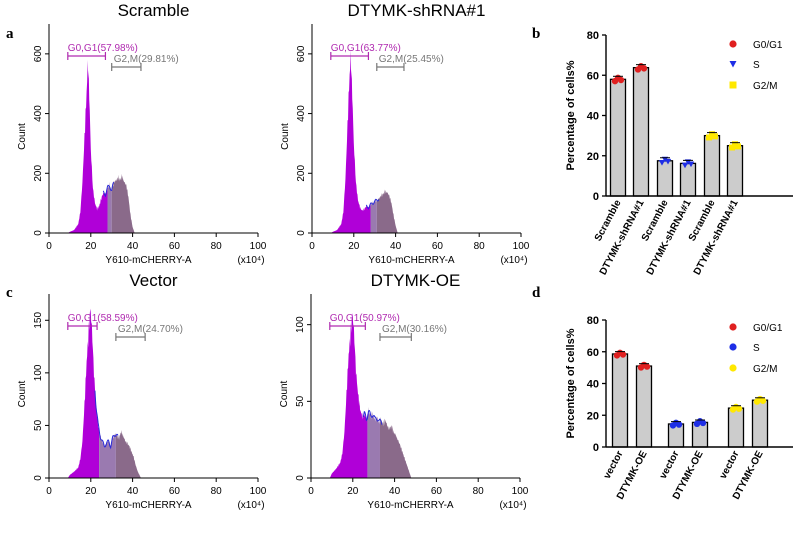 Image resolution: width=800 pixels, height=543 pixels. Describe the element at coordinates (414, 329) in the screenshot. I see `gate-g2-m-label: G2,M(30.16%)` at that location.